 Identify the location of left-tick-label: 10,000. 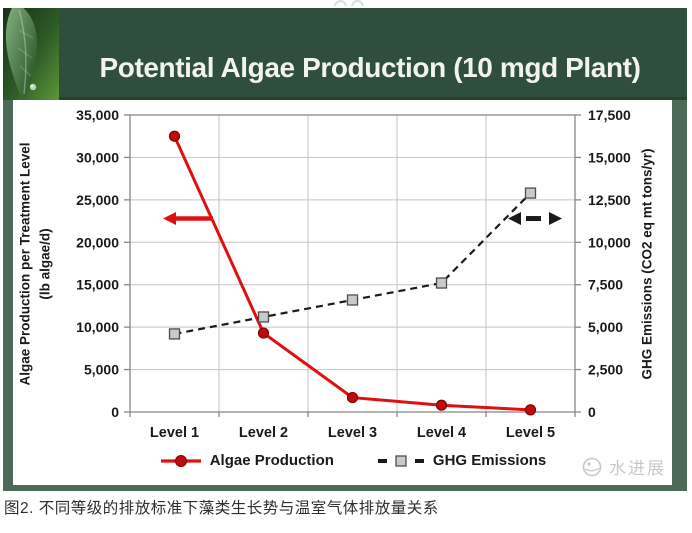
(97, 327).